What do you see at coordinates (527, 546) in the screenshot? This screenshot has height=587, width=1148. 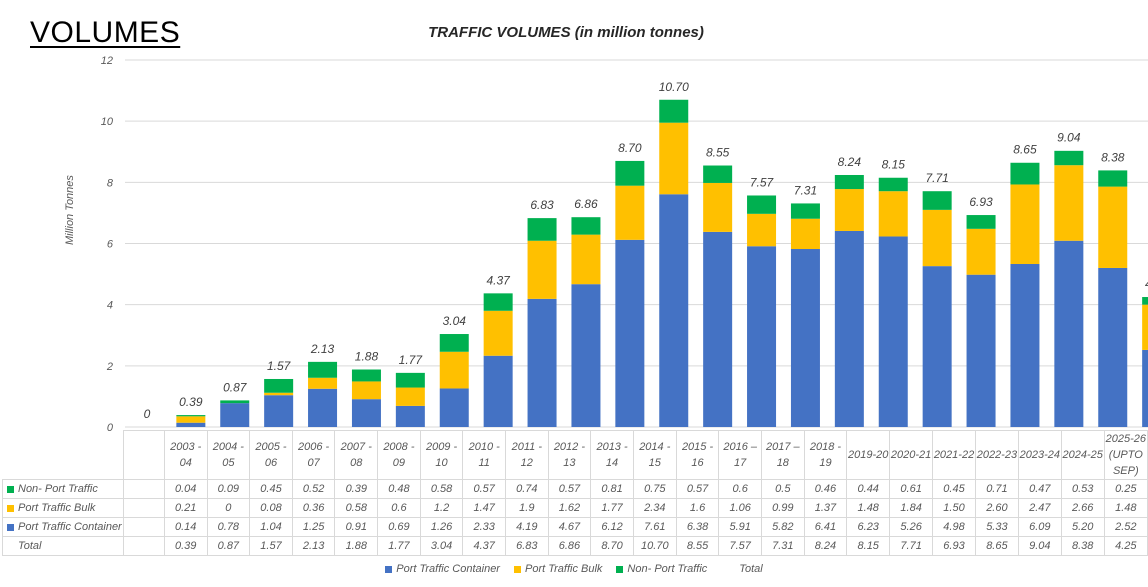 I see `table-cell: 6.83` at bounding box center [527, 546].